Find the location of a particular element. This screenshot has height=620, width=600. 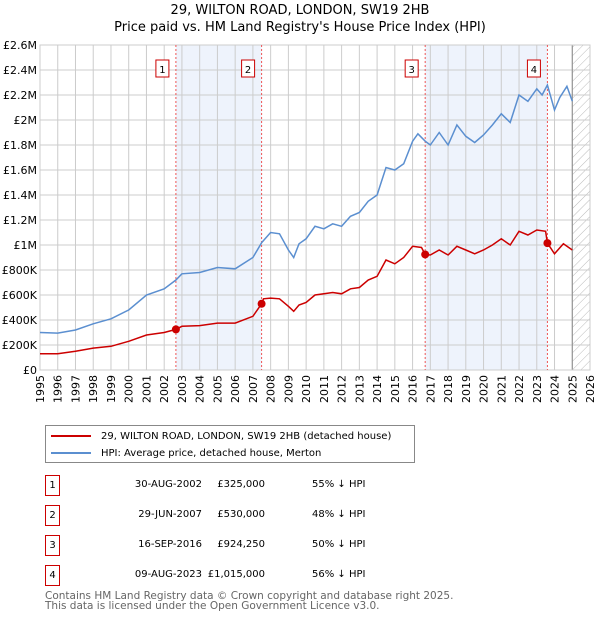

sale-row: 1 30-AUG-2002 £325,000 55% ↓ HPI is located at coordinates (245, 485).